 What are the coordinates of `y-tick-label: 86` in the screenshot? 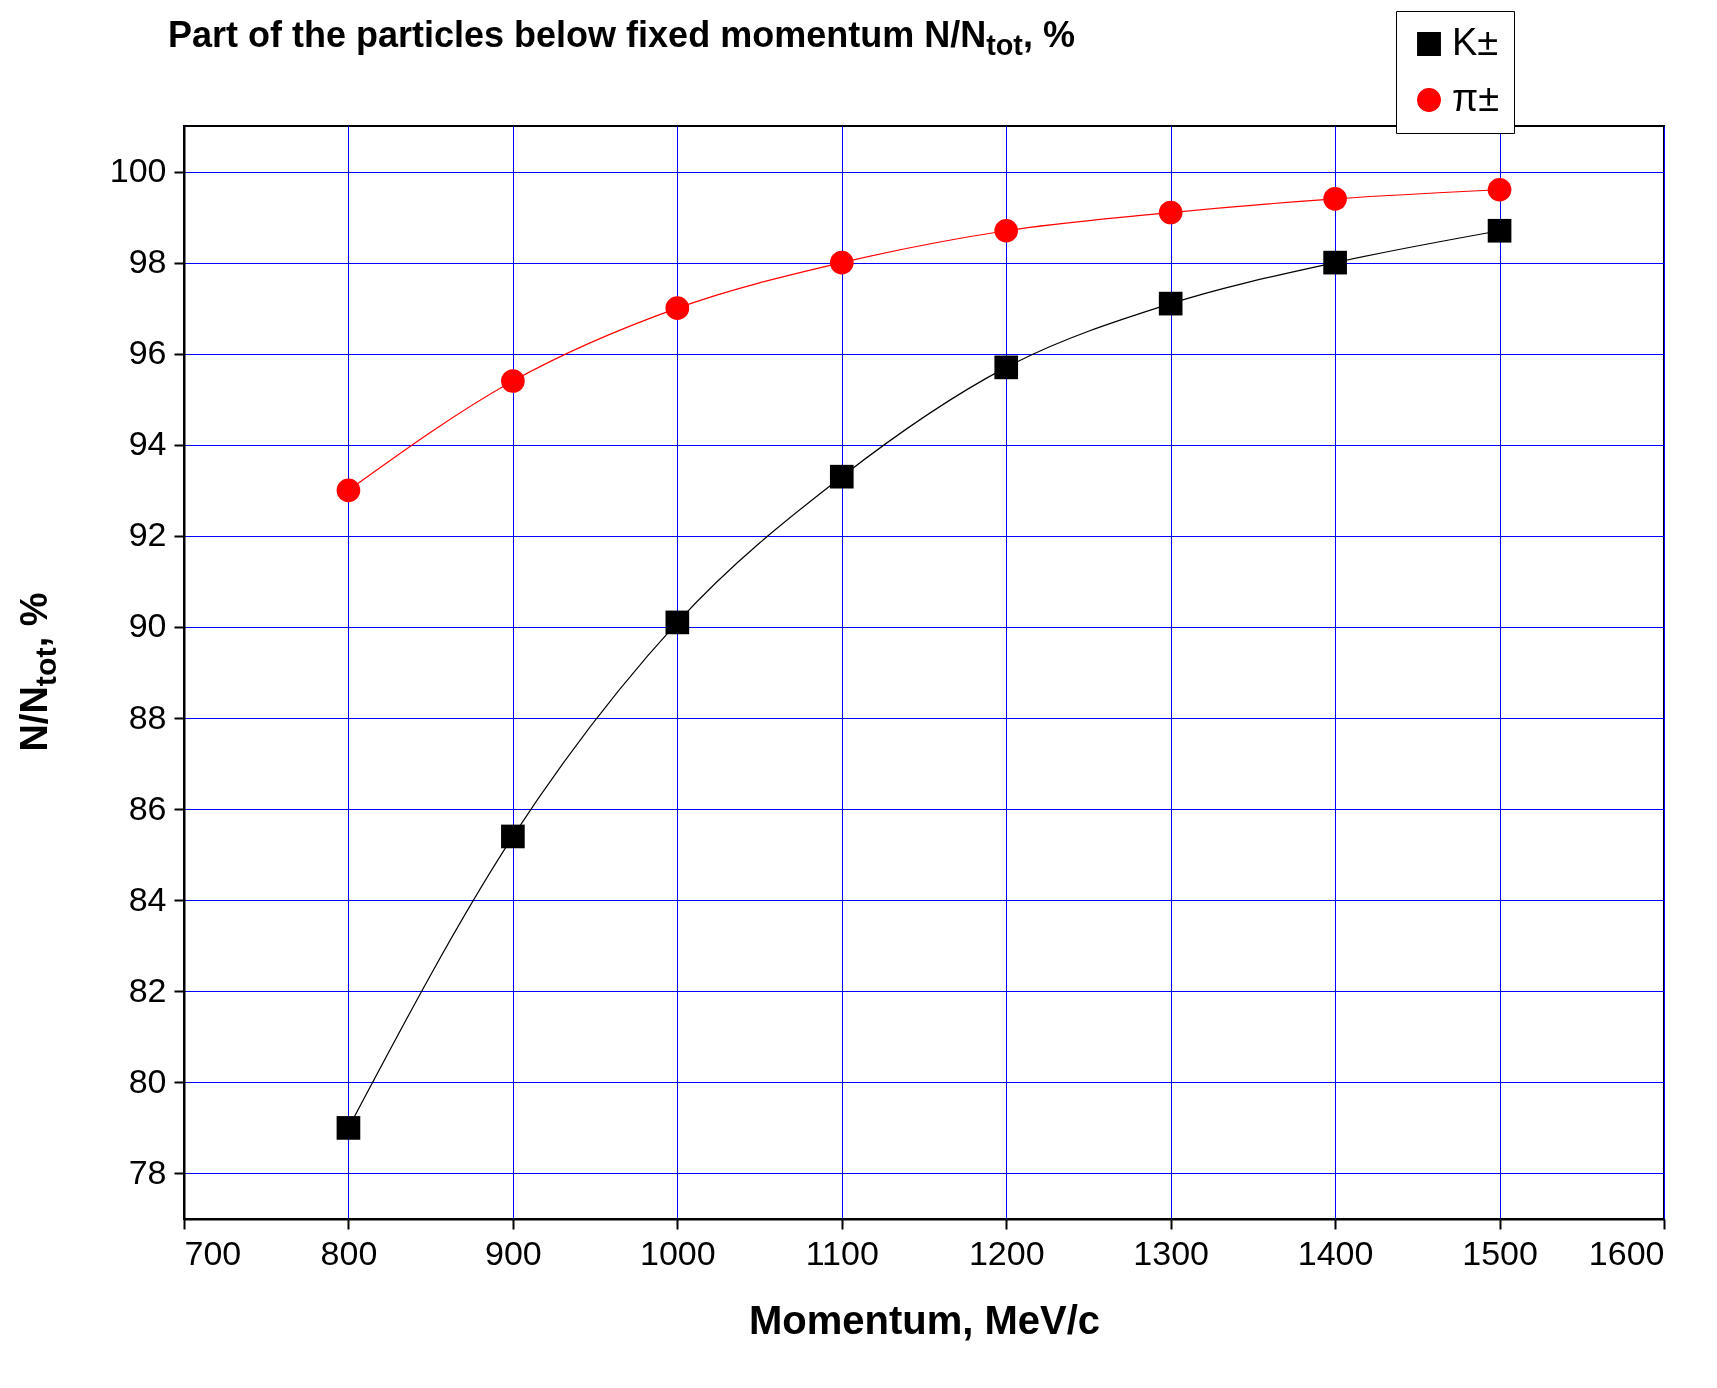 It's located at (147, 807).